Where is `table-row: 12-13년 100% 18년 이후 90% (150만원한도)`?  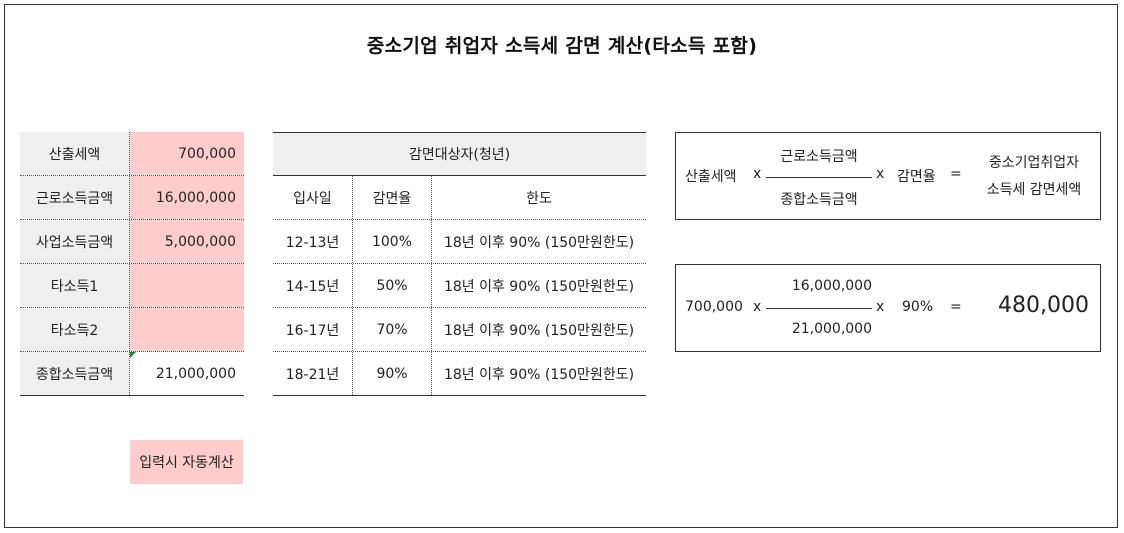 table-row: 12-13년 100% 18년 이후 90% (150만원한도) is located at coordinates (459, 242).